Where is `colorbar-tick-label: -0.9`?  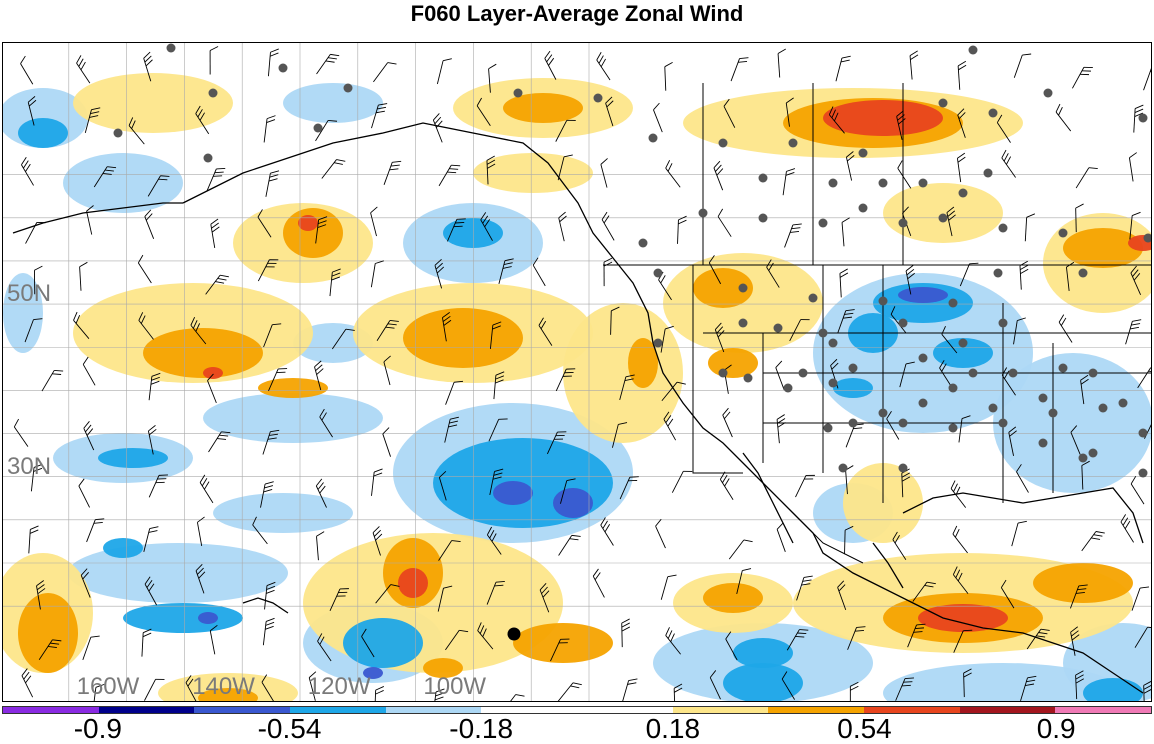 colorbar-tick-label: -0.9 is located at coordinates (98, 728).